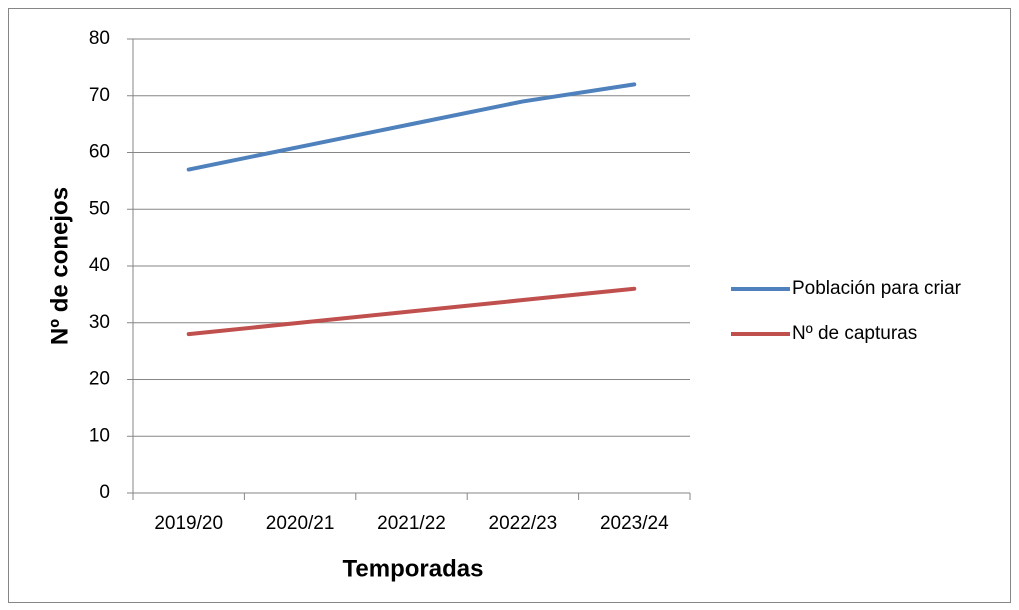 The height and width of the screenshot is (610, 1019). What do you see at coordinates (99, 152) in the screenshot?
I see `y-tick-label: 60` at bounding box center [99, 152].